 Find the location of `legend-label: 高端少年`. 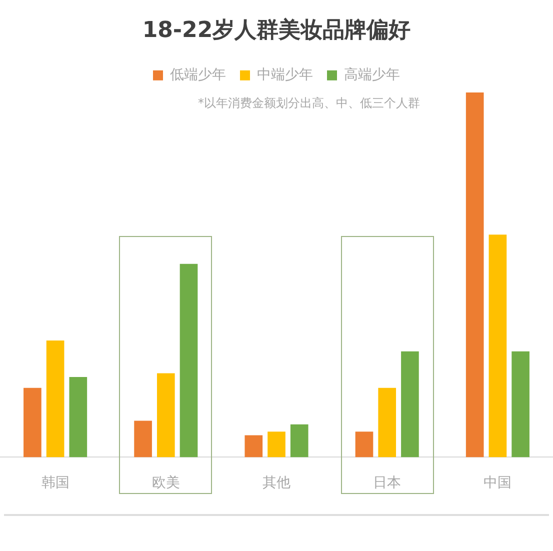

legend-label: 高端少年 is located at coordinates (372, 75).